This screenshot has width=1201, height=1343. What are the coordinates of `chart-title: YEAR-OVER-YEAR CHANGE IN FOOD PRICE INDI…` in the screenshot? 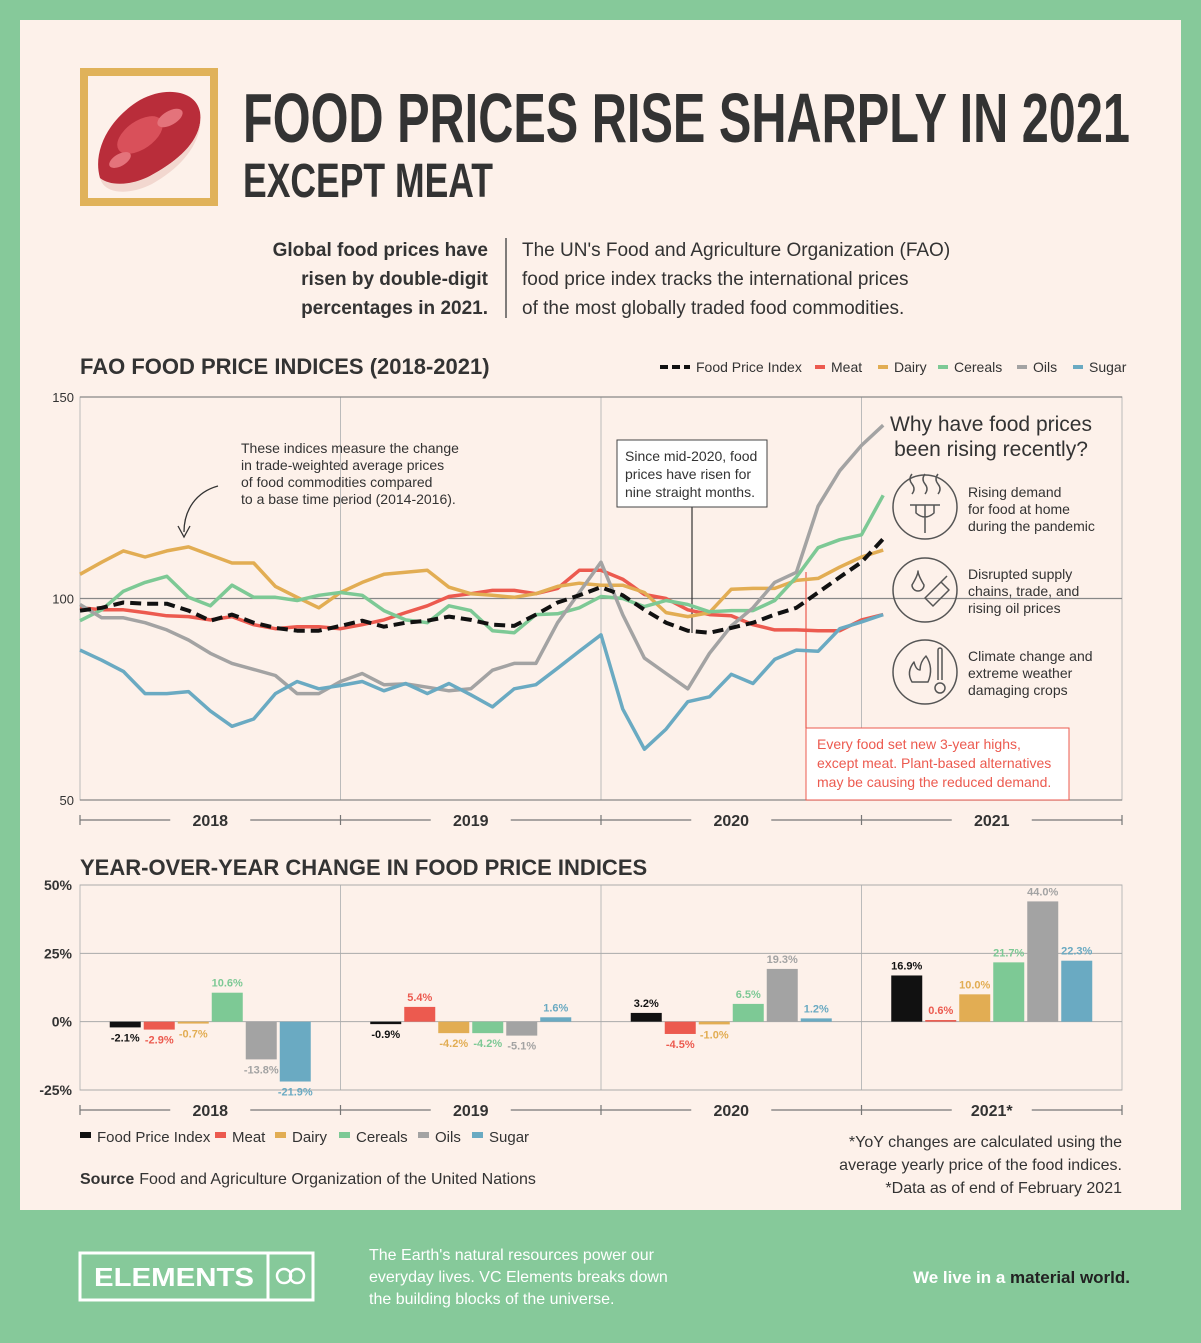 It's located at (363, 867).